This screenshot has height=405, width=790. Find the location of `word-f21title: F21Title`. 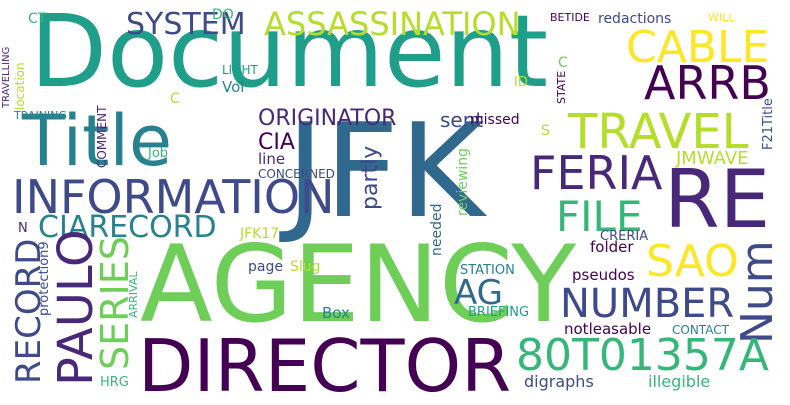

word-f21title: F21Title is located at coordinates (768, 124).